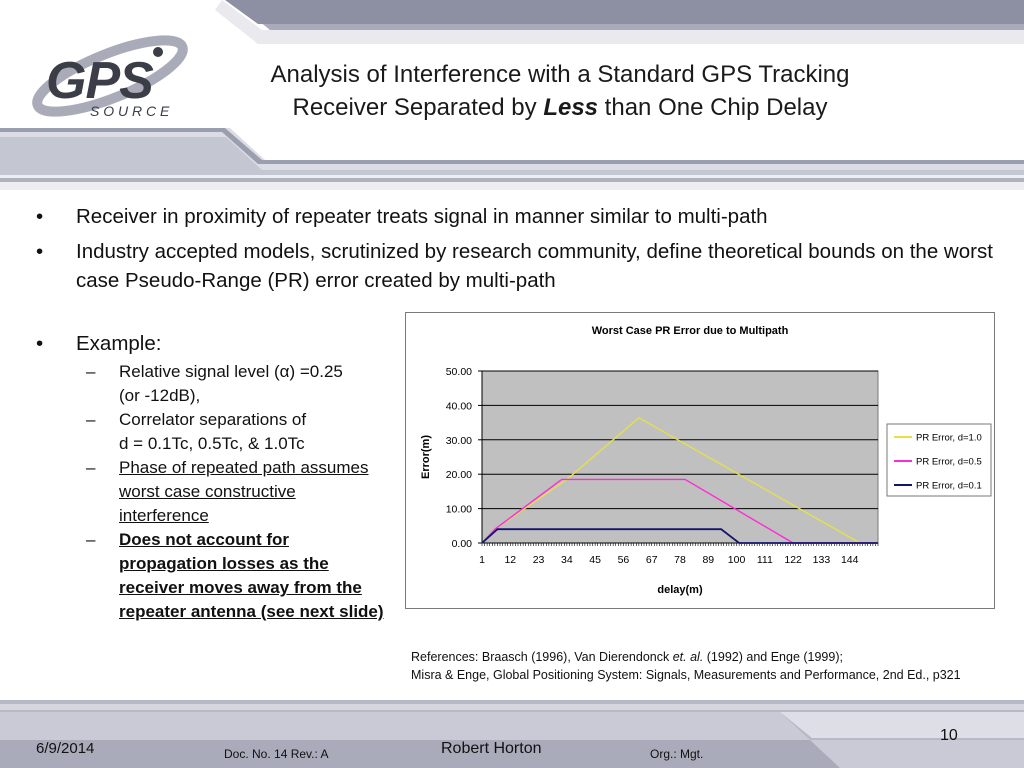 The height and width of the screenshot is (768, 1024). Describe the element at coordinates (850, 560) in the screenshot. I see `x-tick-label: 144` at that location.